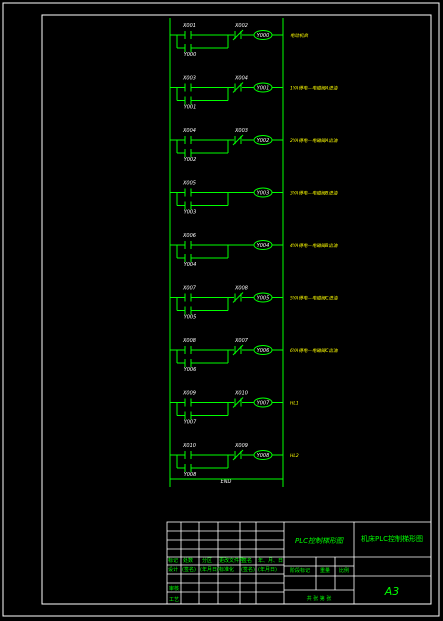  I want to click on rung-4-input-label: X005, so click(189, 184).